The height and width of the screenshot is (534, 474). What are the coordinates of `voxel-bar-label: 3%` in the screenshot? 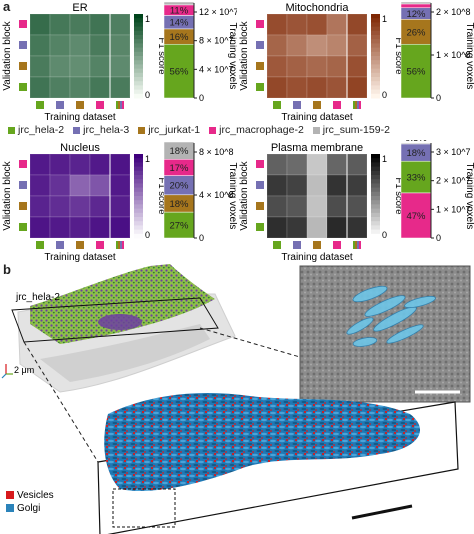 It's located at (179, 1).